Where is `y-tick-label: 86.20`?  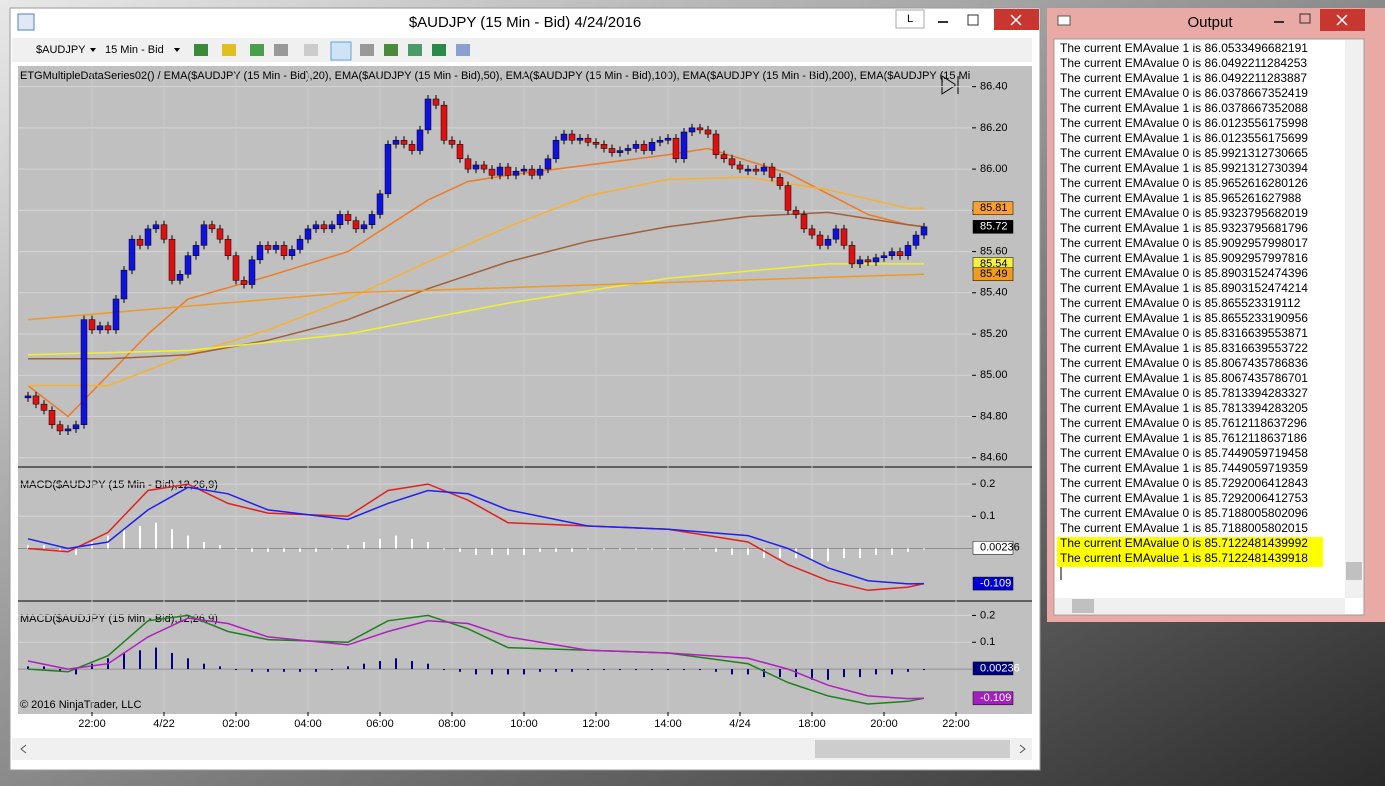
y-tick-label: 86.20 is located at coordinates (994, 128).